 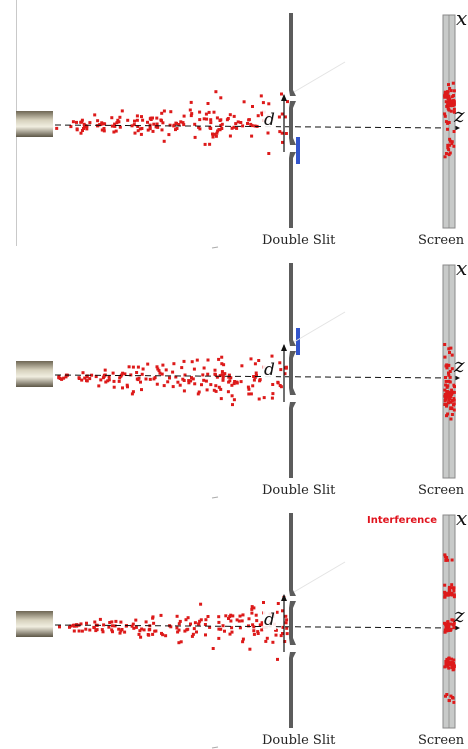 I want to click on interference-label: Interference, so click(x=402, y=520).